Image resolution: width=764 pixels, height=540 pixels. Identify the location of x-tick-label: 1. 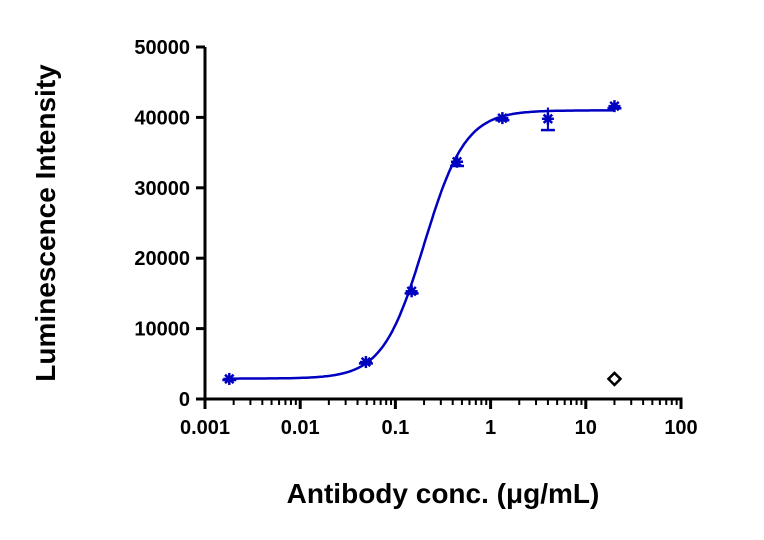
(490, 428).